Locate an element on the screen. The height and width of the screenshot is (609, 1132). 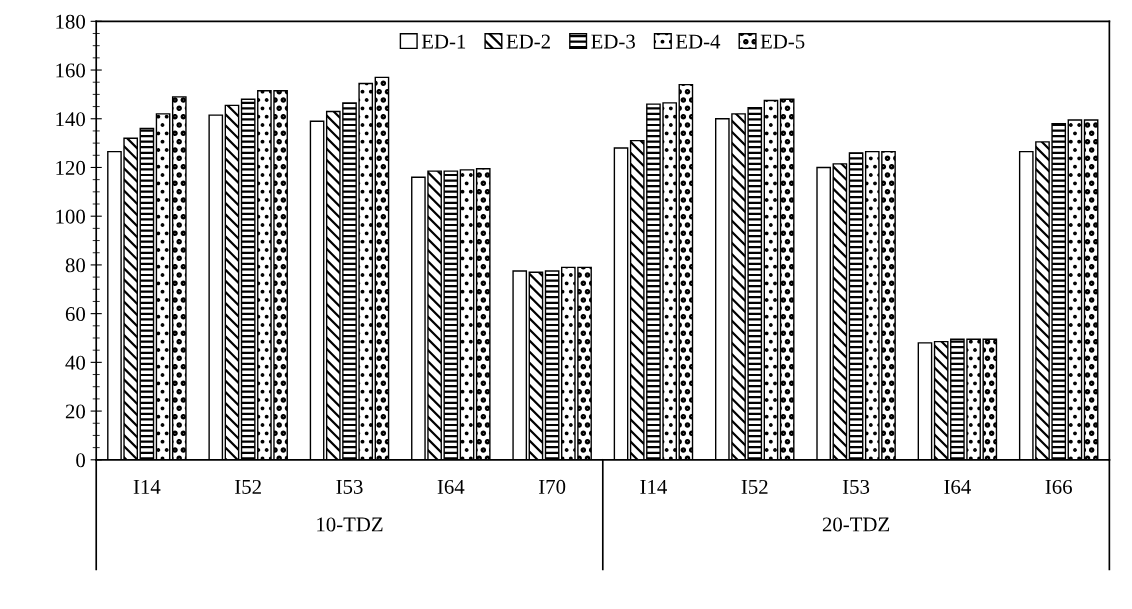
legend-label: ED-3 is located at coordinates (613, 41).